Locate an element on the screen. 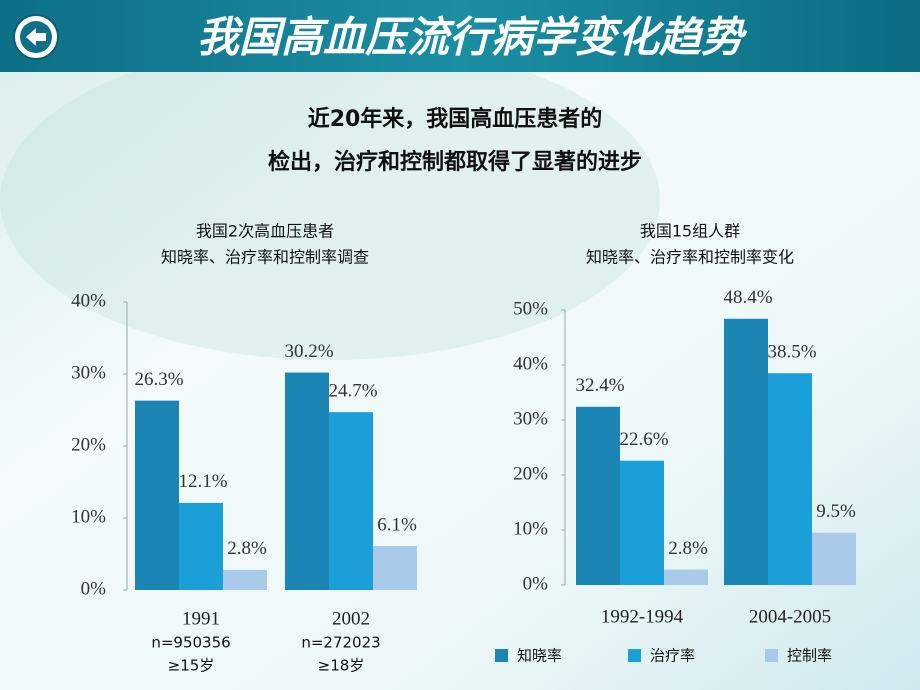 The height and width of the screenshot is (690, 920). back-button is located at coordinates (36, 37).